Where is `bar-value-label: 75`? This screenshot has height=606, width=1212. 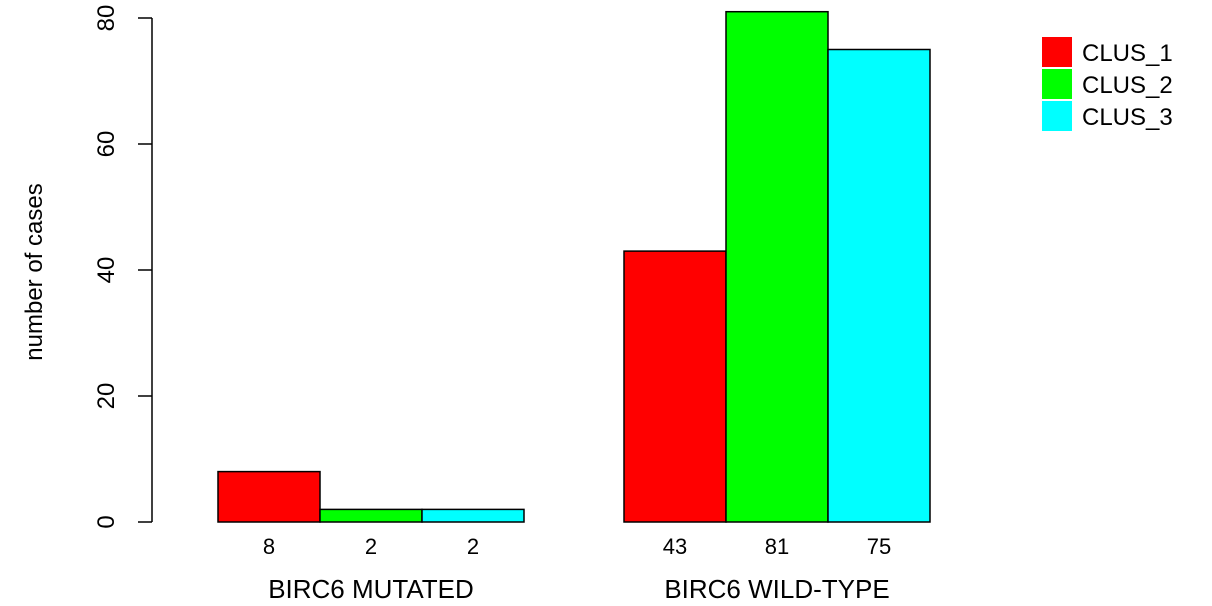 bar-value-label: 75 is located at coordinates (879, 546).